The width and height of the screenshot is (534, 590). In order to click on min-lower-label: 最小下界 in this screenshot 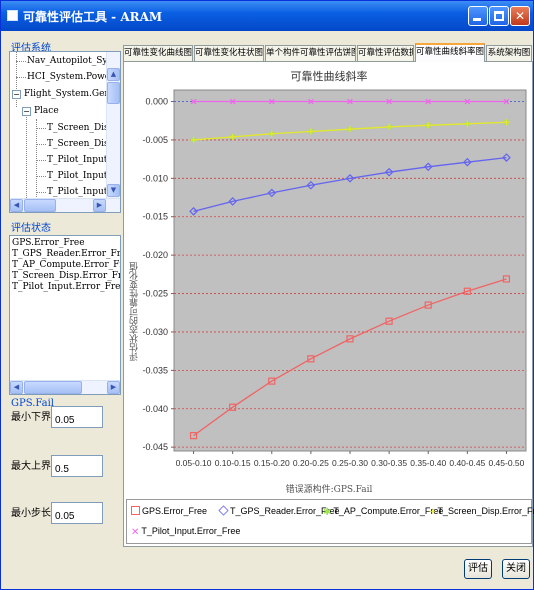, I will do `click(31, 417)`.